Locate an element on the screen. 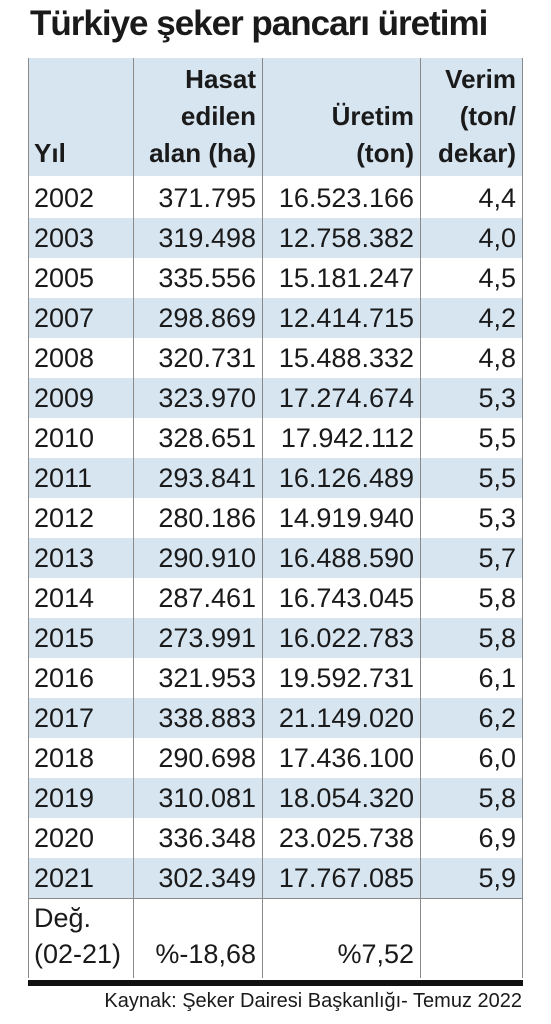 The image size is (551, 1024). cell: 338.883 is located at coordinates (207, 718).